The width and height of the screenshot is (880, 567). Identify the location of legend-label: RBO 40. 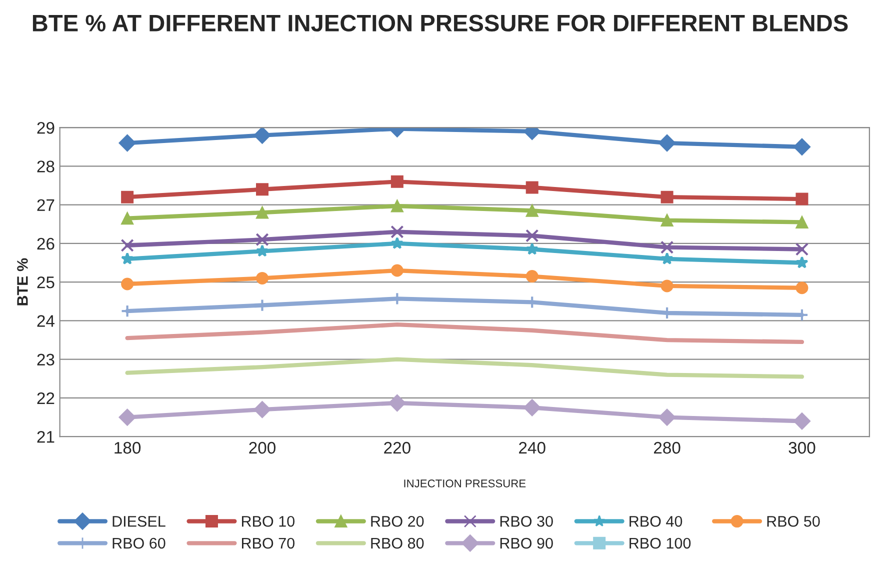
(656, 521).